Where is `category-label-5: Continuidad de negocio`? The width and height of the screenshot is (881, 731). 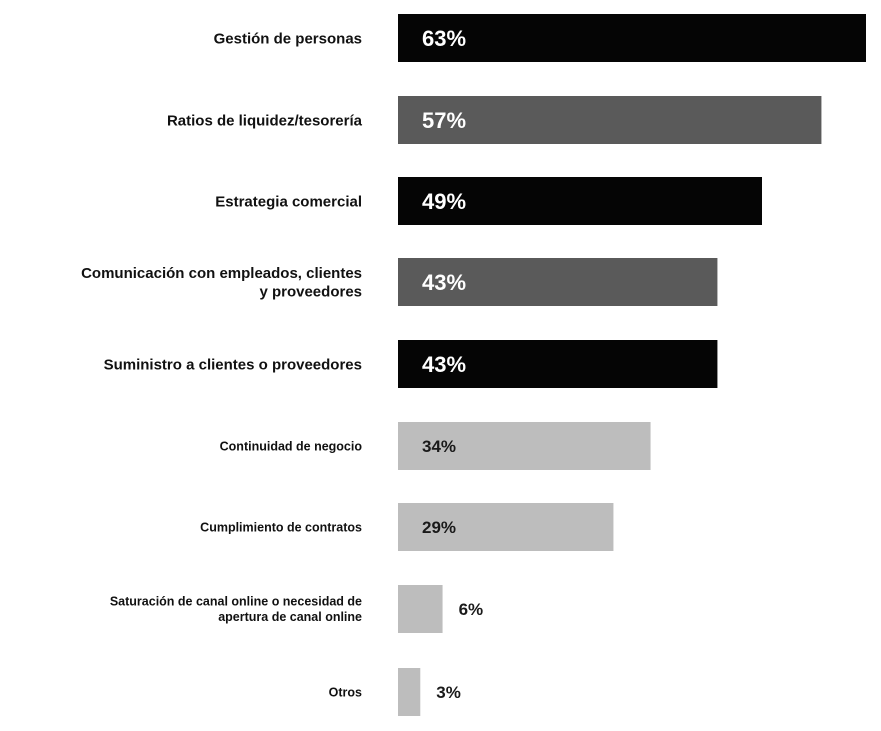 category-label-5: Continuidad de negocio is located at coordinates (291, 446).